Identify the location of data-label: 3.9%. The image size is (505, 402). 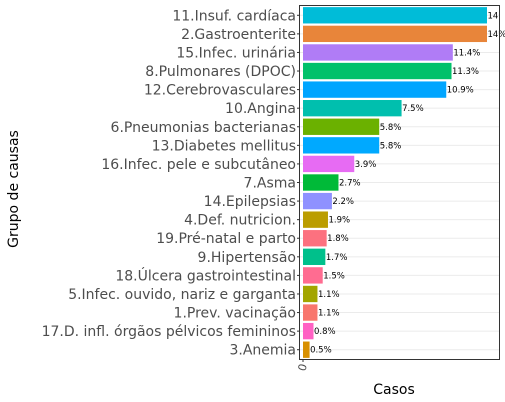
(366, 165).